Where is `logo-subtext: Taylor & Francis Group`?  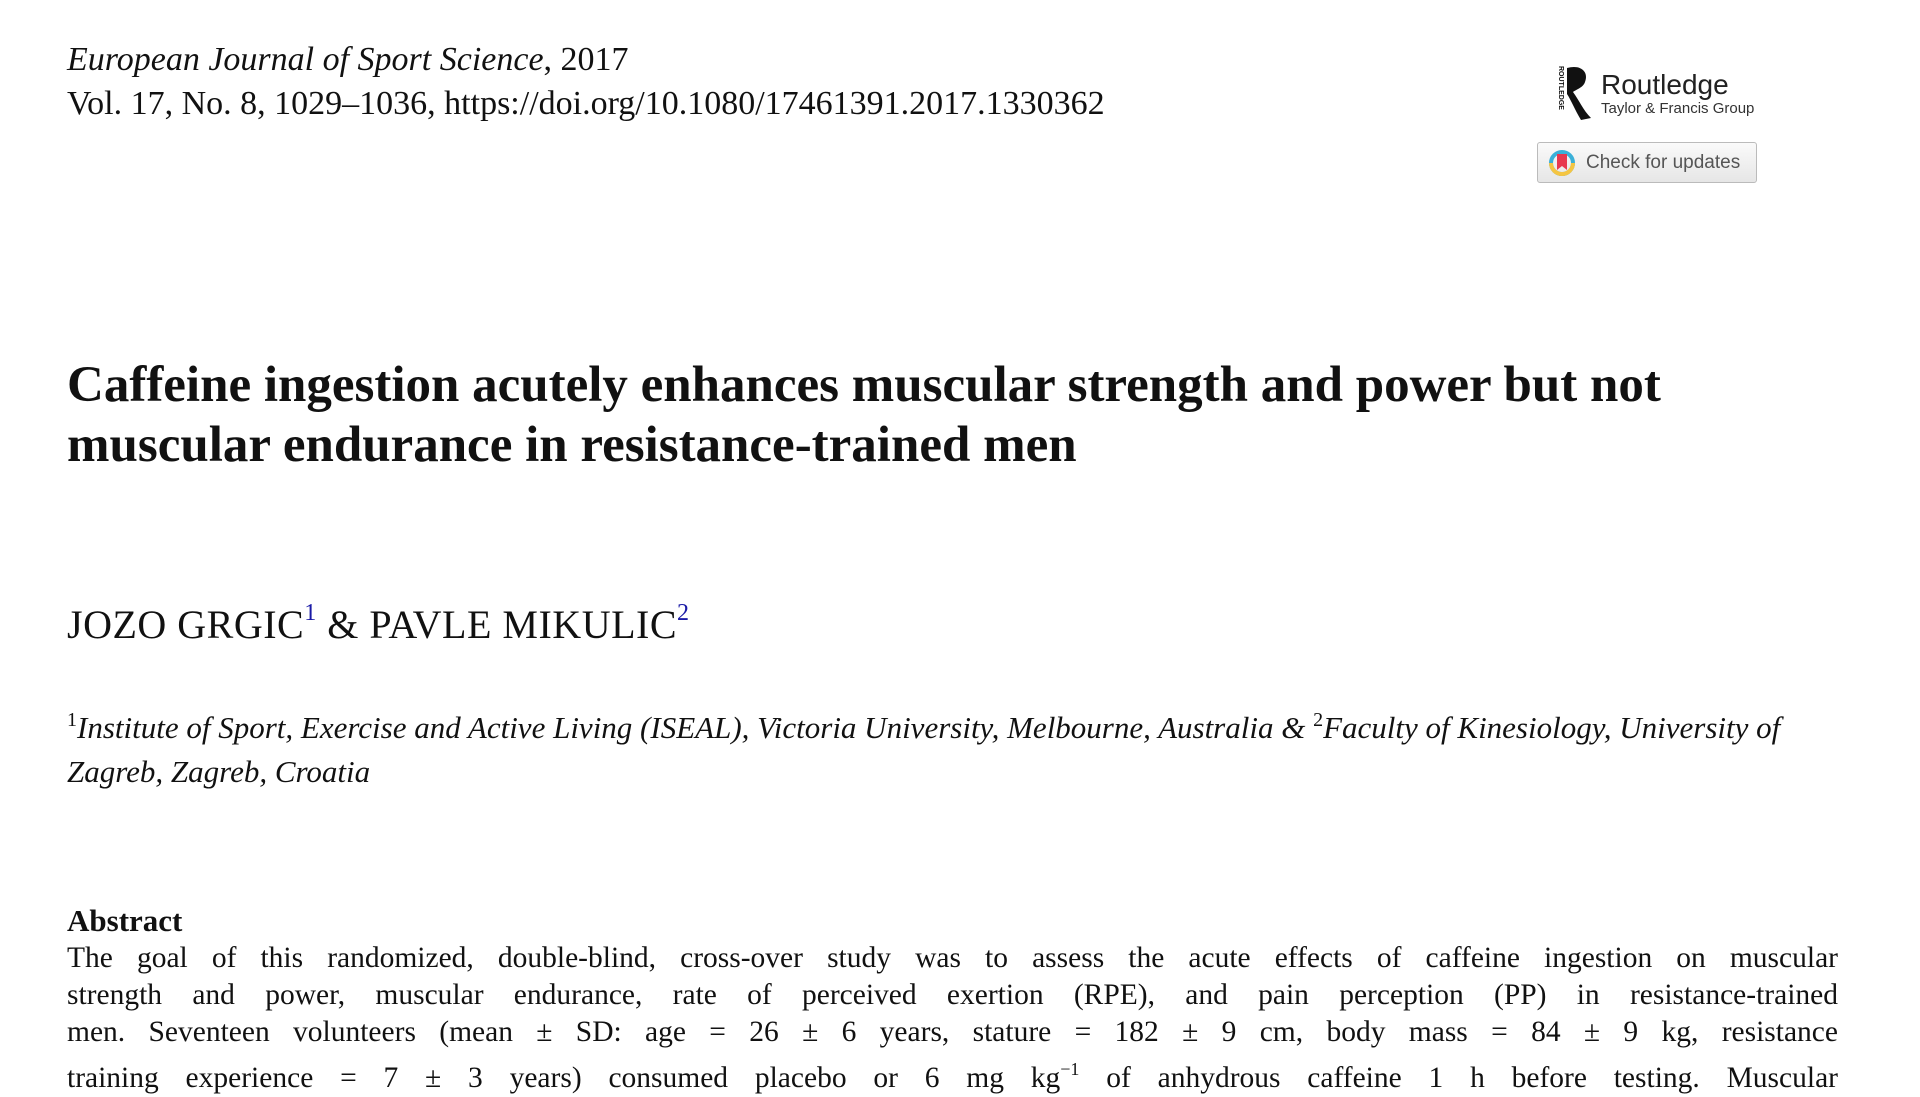 logo-subtext: Taylor & Francis Group is located at coordinates (1678, 108).